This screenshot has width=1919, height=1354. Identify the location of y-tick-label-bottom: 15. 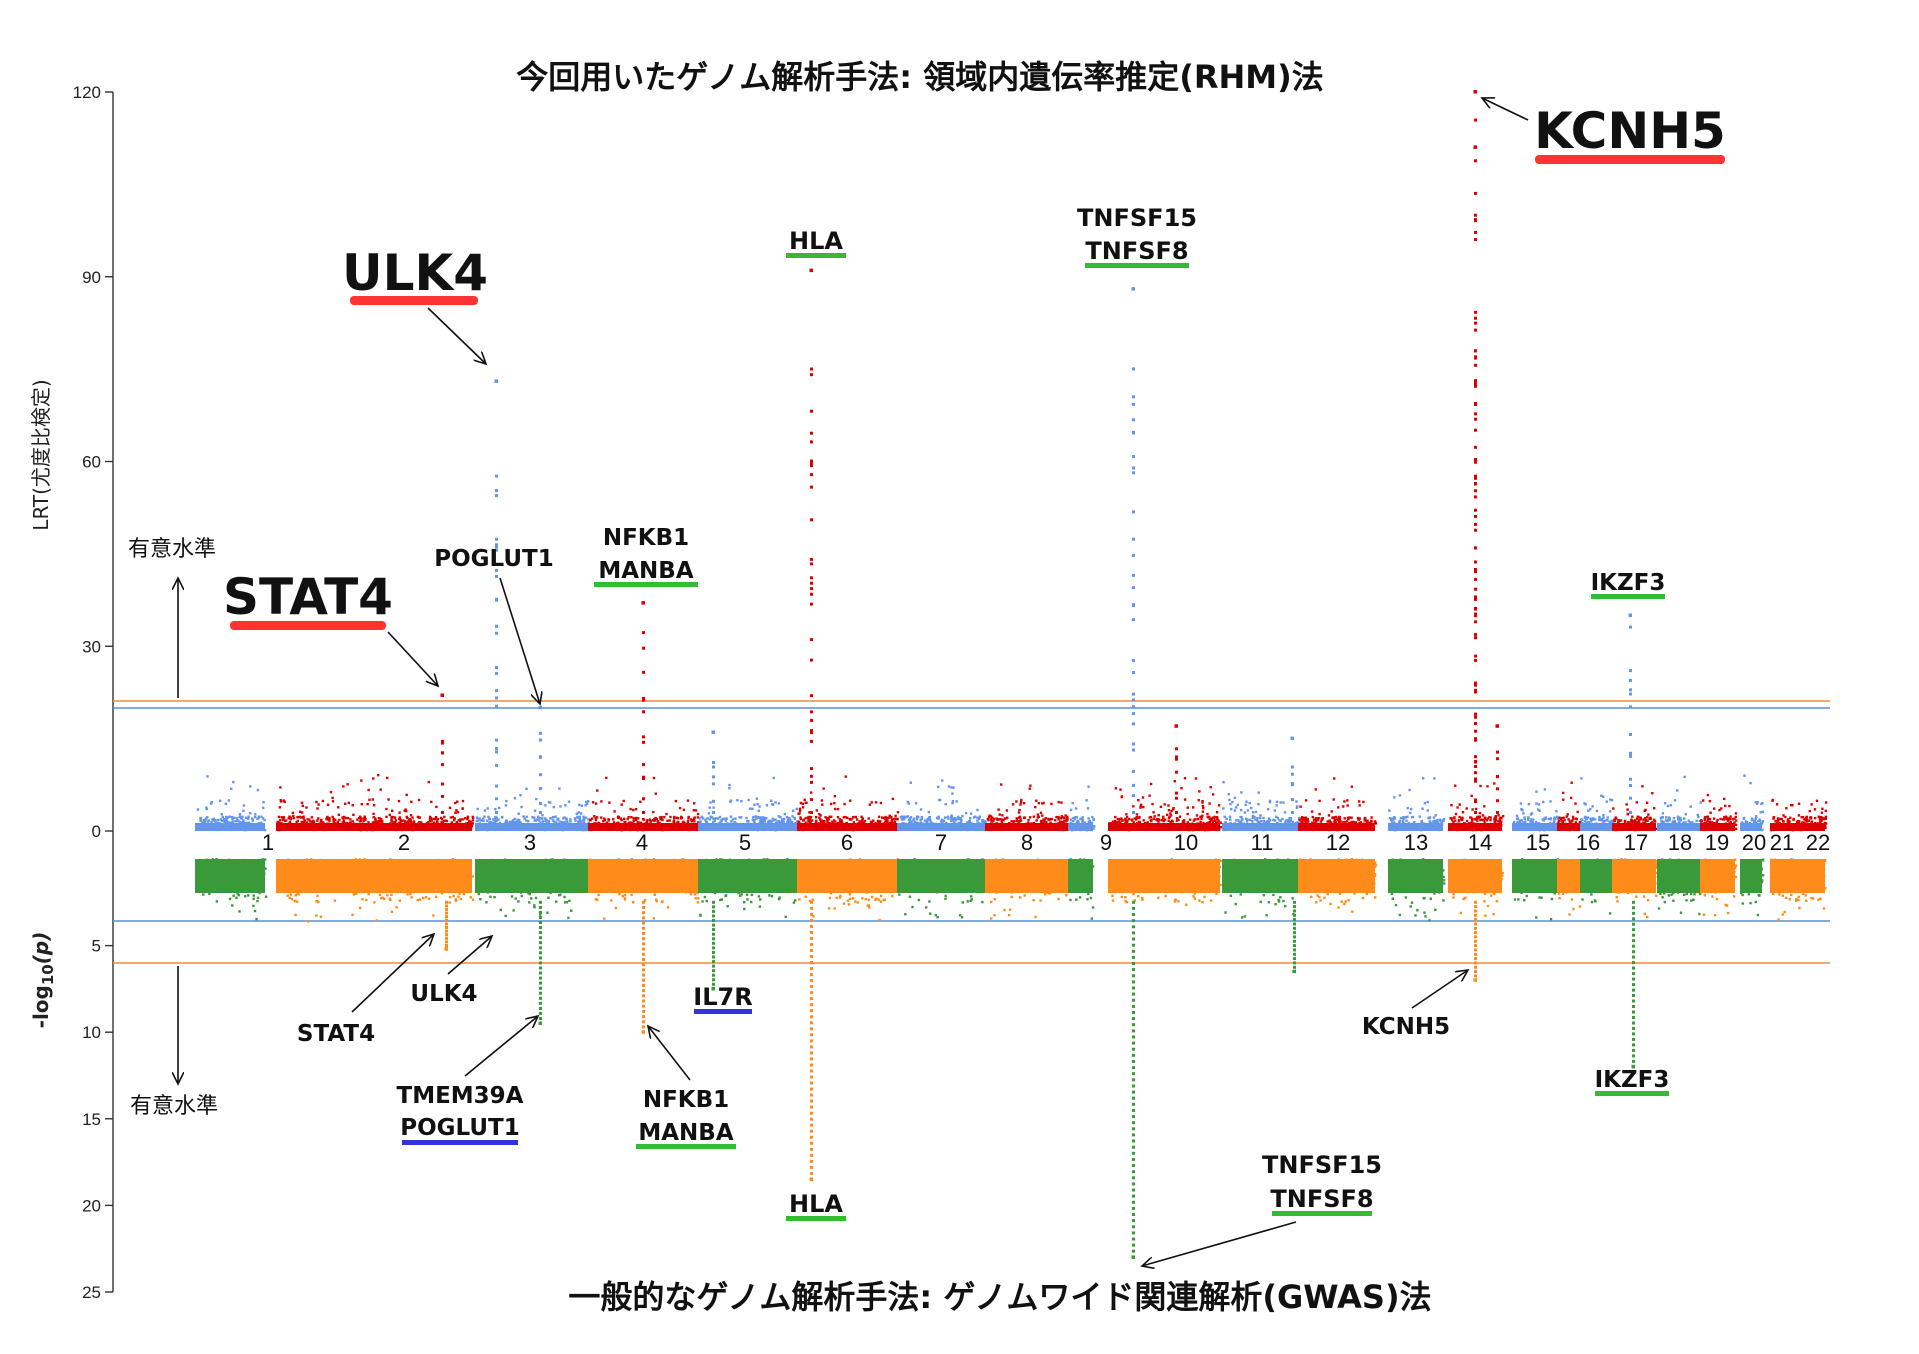
(91, 1119).